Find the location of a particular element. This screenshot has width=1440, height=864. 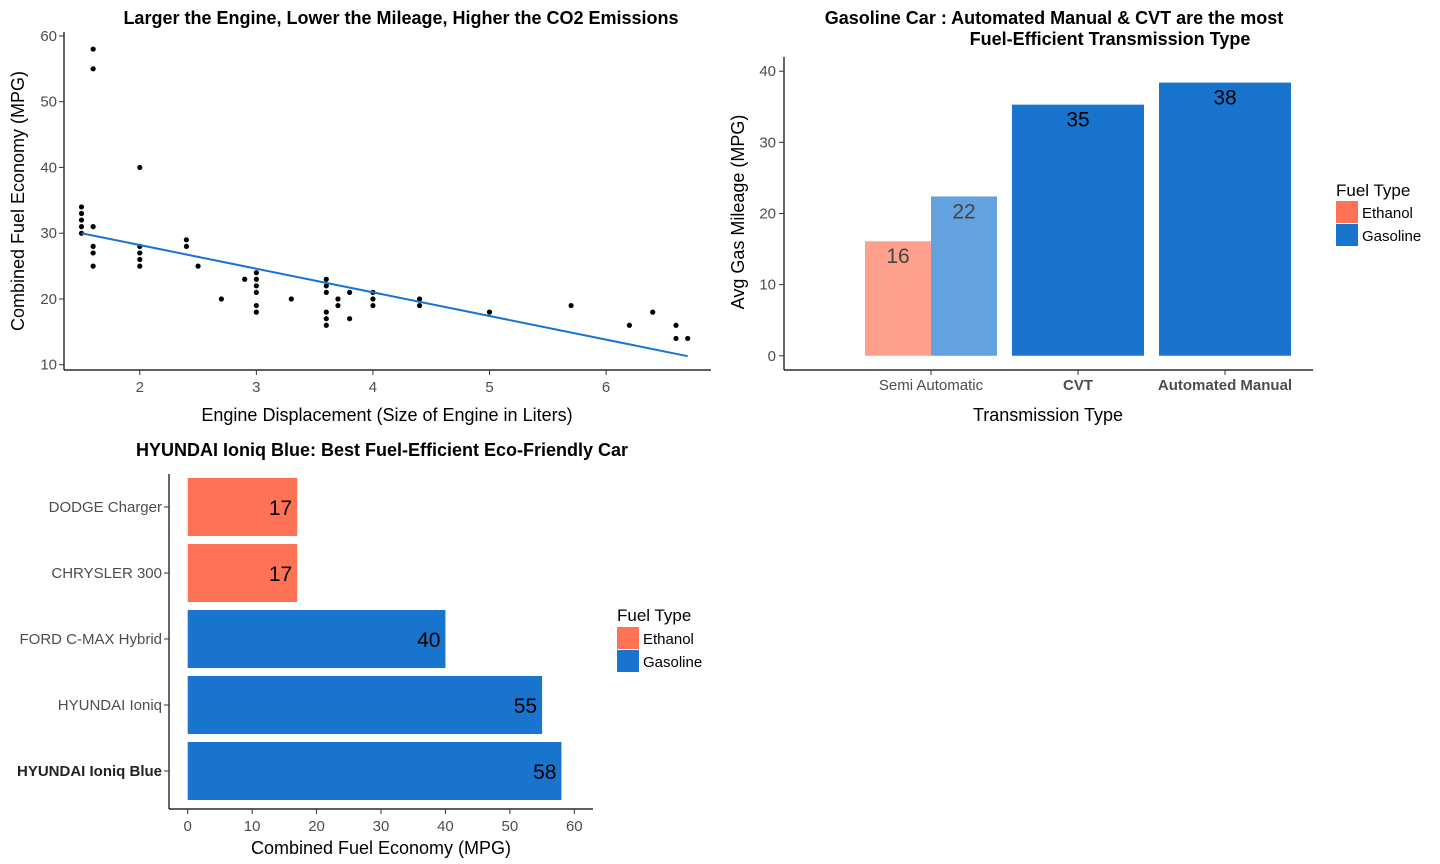

x-tick-label: 2 is located at coordinates (140, 387).